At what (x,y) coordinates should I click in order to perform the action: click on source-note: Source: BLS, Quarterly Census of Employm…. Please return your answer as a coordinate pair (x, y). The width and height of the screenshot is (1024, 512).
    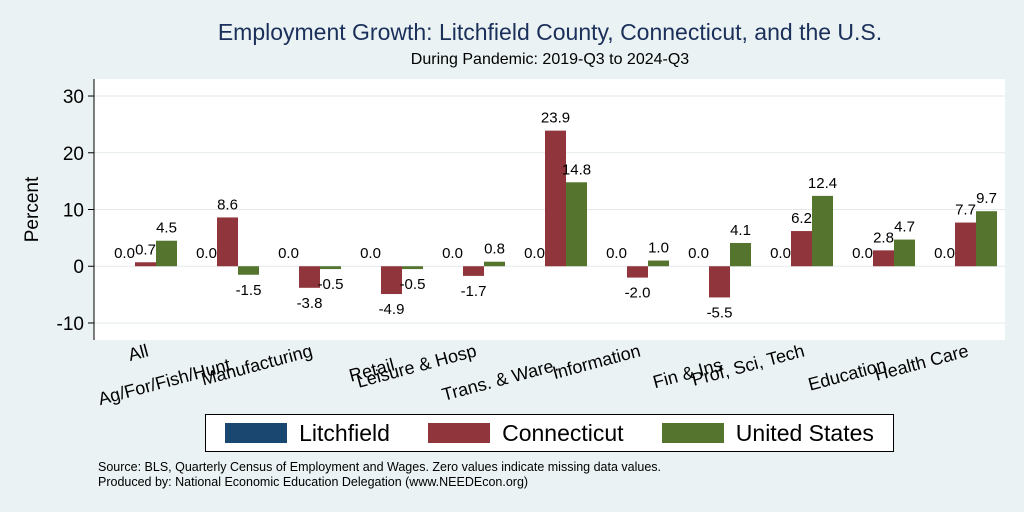
    Looking at the image, I should click on (379, 475).